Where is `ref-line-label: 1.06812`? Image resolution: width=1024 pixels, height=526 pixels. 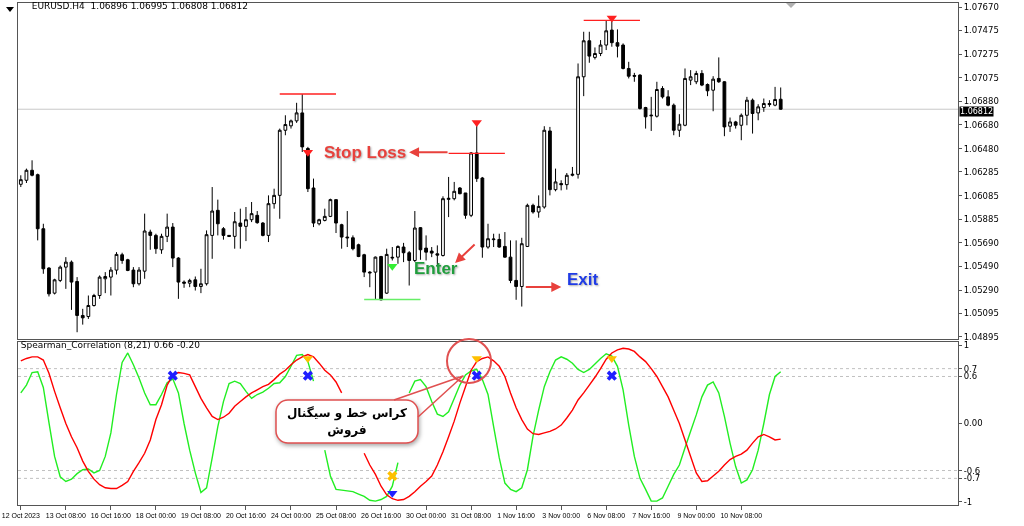 ref-line-label: 1.06812 is located at coordinates (977, 111).